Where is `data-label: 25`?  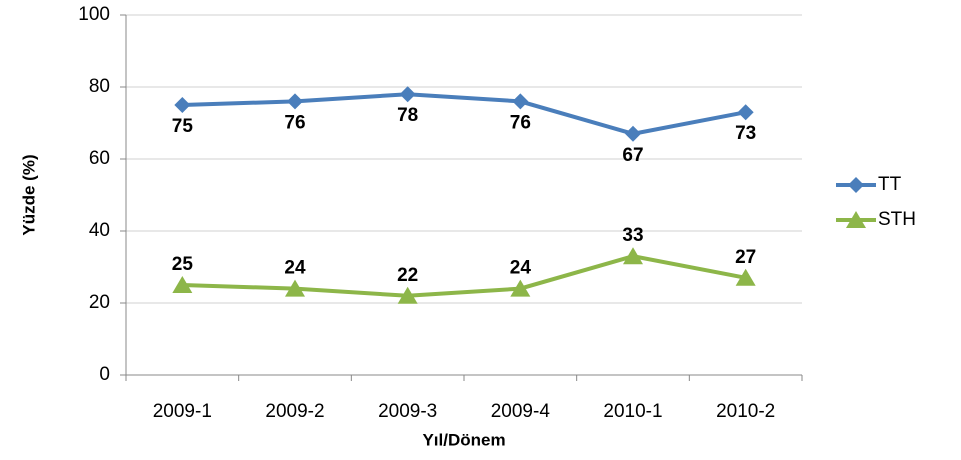 data-label: 25 is located at coordinates (183, 264).